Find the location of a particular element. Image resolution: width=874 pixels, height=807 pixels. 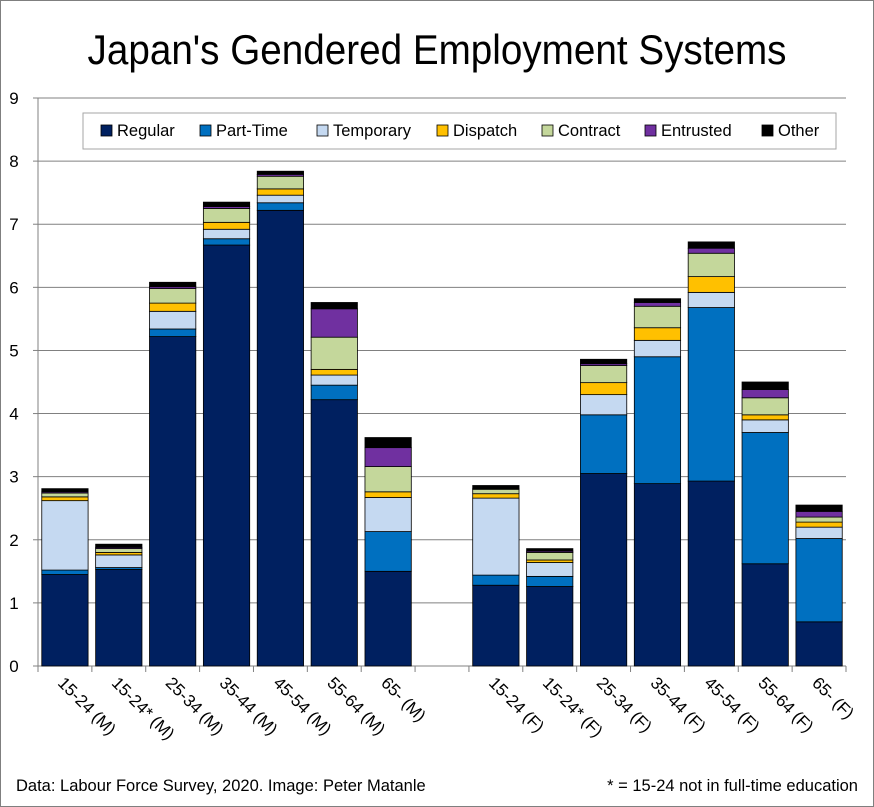

legend-label: Entrusted is located at coordinates (696, 131).